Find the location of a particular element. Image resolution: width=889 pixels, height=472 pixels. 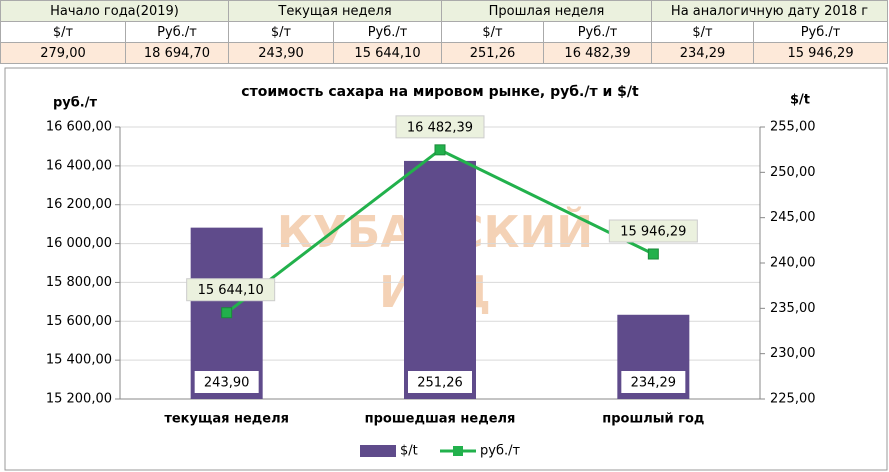

y2-tick-label: 240,00 is located at coordinates (793, 263).